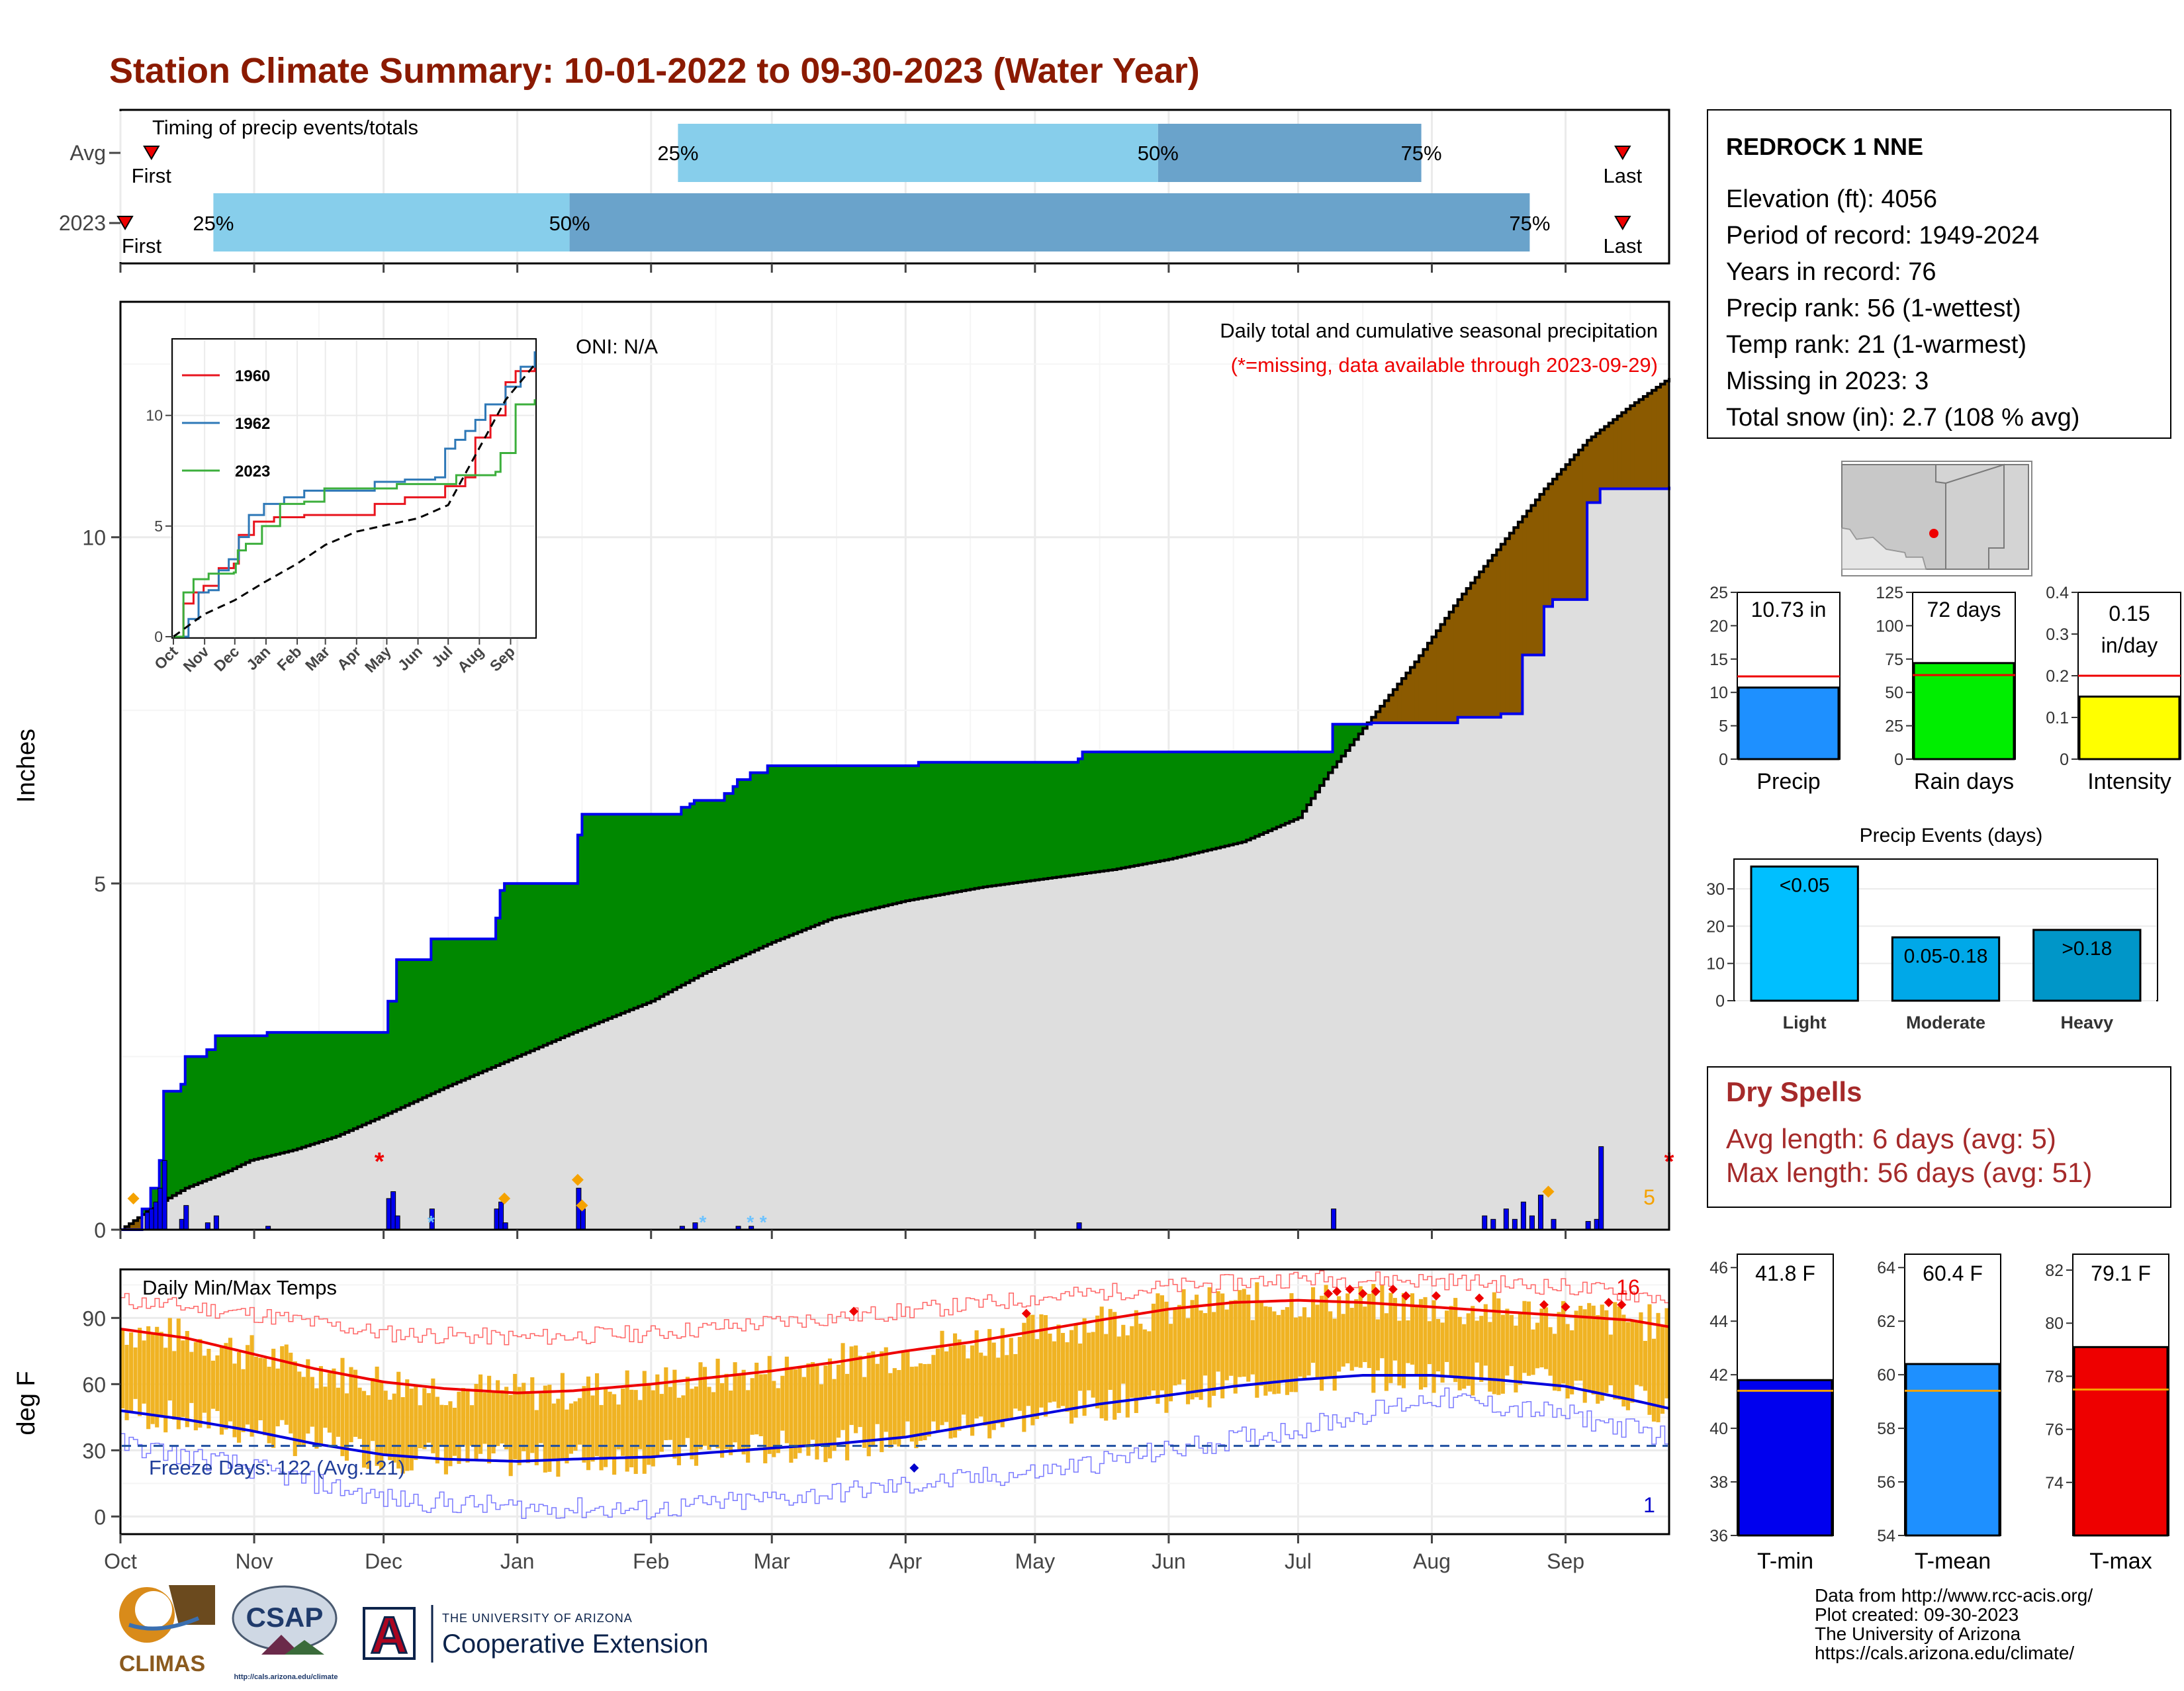  What do you see at coordinates (1622, 176) in the screenshot?
I see `last-event-label: Last` at bounding box center [1622, 176].